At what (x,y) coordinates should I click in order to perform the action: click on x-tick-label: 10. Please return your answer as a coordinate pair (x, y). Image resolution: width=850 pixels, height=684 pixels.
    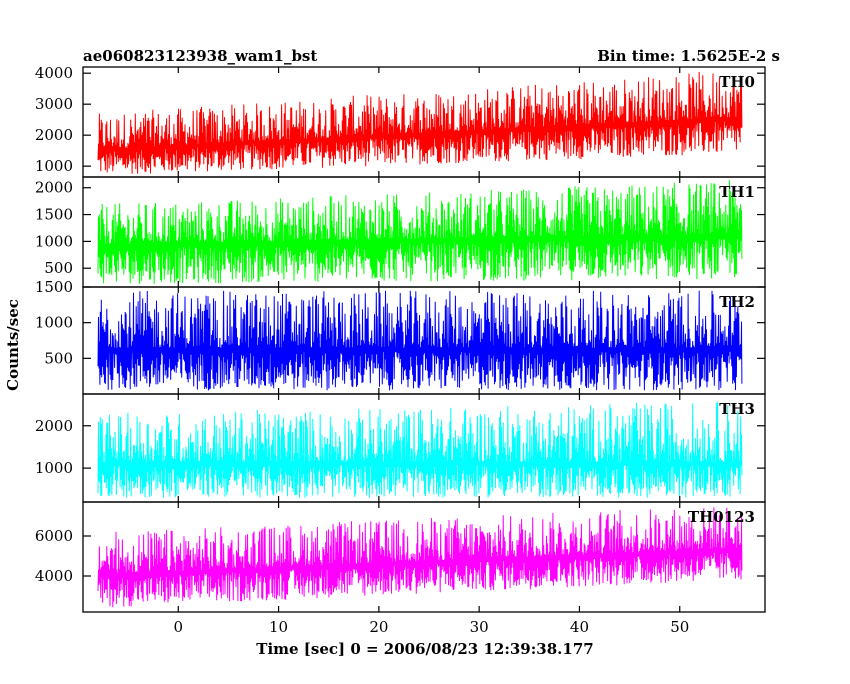
    Looking at the image, I should click on (278, 627).